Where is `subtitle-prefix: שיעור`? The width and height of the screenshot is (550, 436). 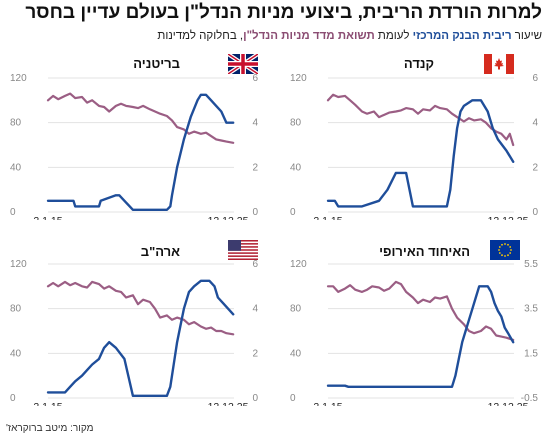
subtitle-prefix: שיעור is located at coordinates (528, 36).